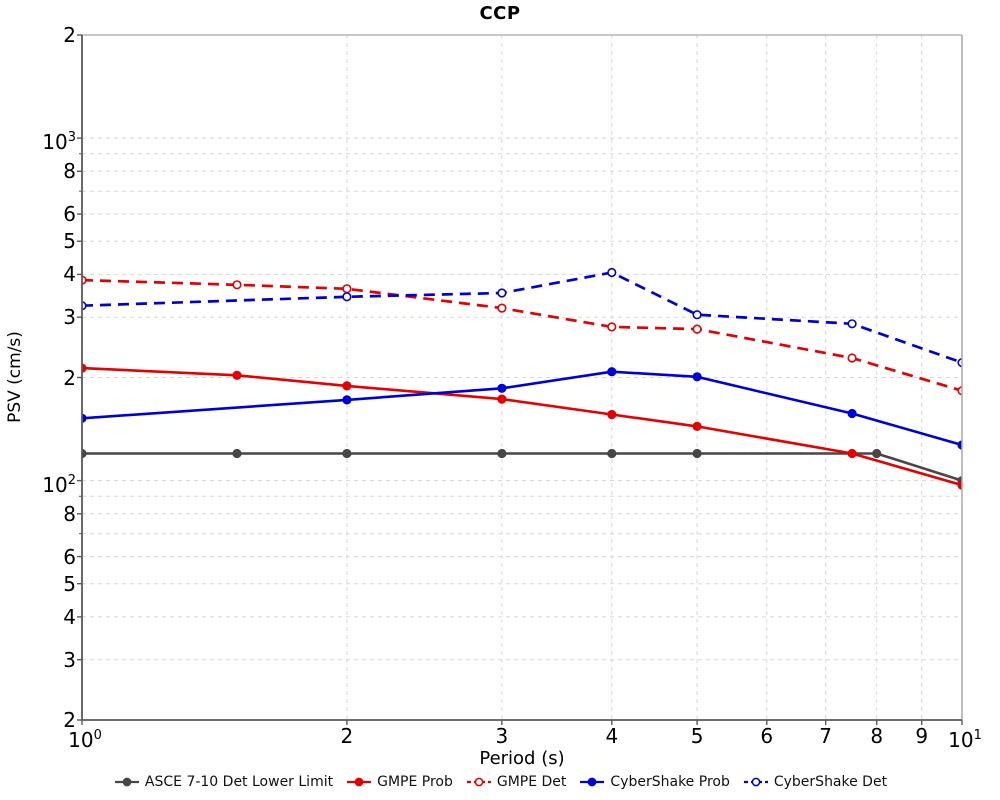  What do you see at coordinates (69, 616) in the screenshot?
I see `y-tick-label-40-text: 4` at bounding box center [69, 616].